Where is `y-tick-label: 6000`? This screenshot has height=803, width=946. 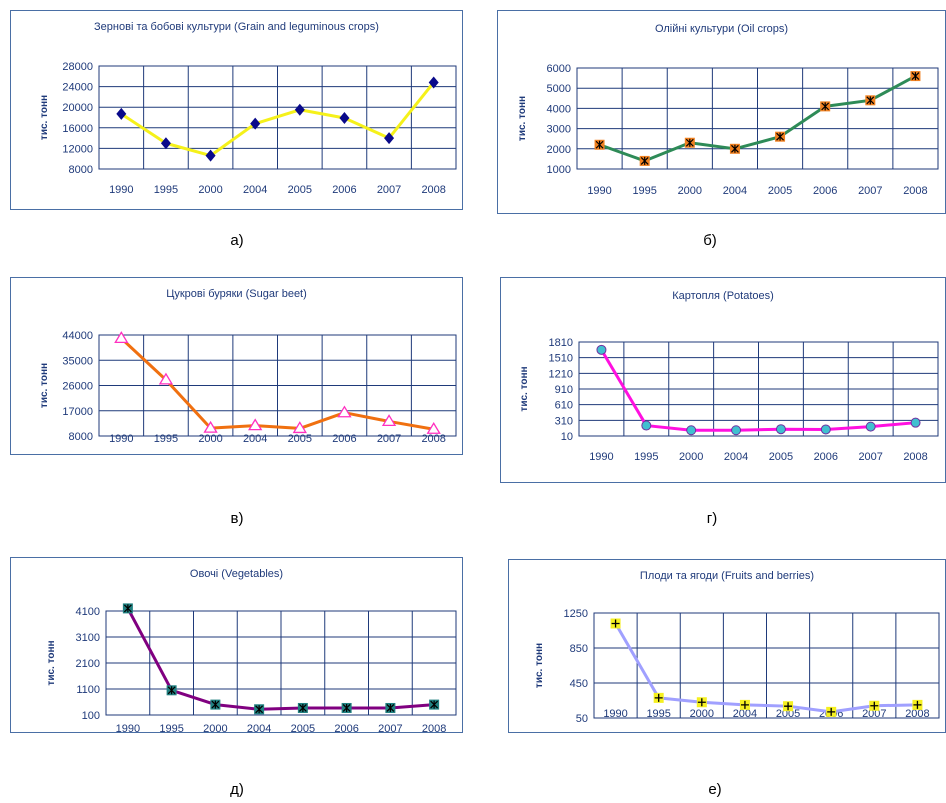 y-tick-label: 6000 is located at coordinates (559, 69).